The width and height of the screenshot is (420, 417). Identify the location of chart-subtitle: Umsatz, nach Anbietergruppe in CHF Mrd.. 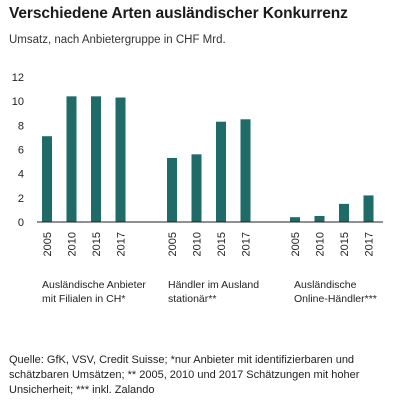
(117, 40).